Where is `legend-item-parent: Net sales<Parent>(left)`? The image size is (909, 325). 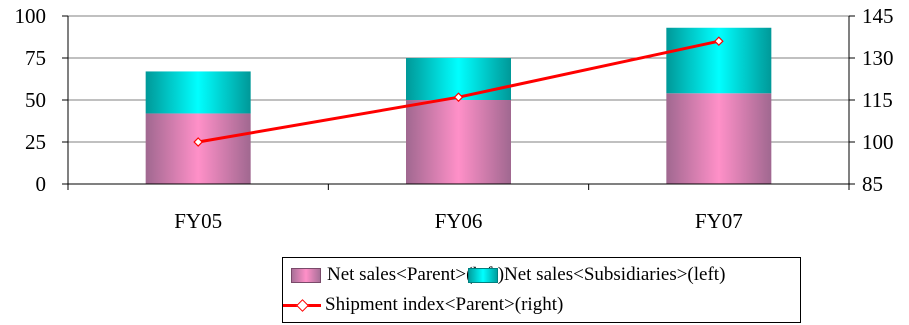
legend-item-parent: Net sales<Parent>(left) is located at coordinates (397, 275).